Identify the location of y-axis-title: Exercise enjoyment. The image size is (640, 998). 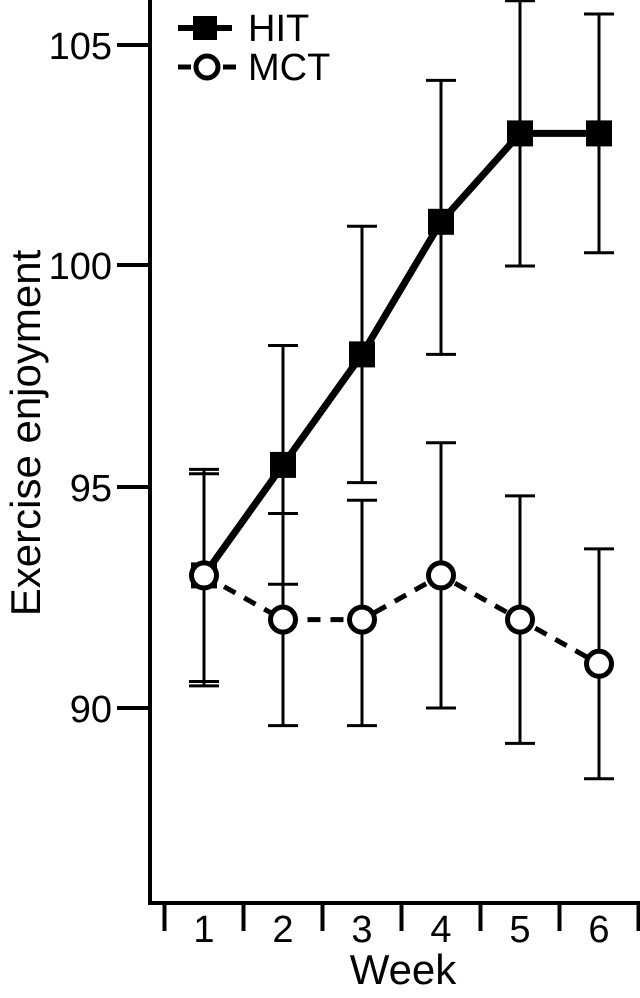
(25, 432).